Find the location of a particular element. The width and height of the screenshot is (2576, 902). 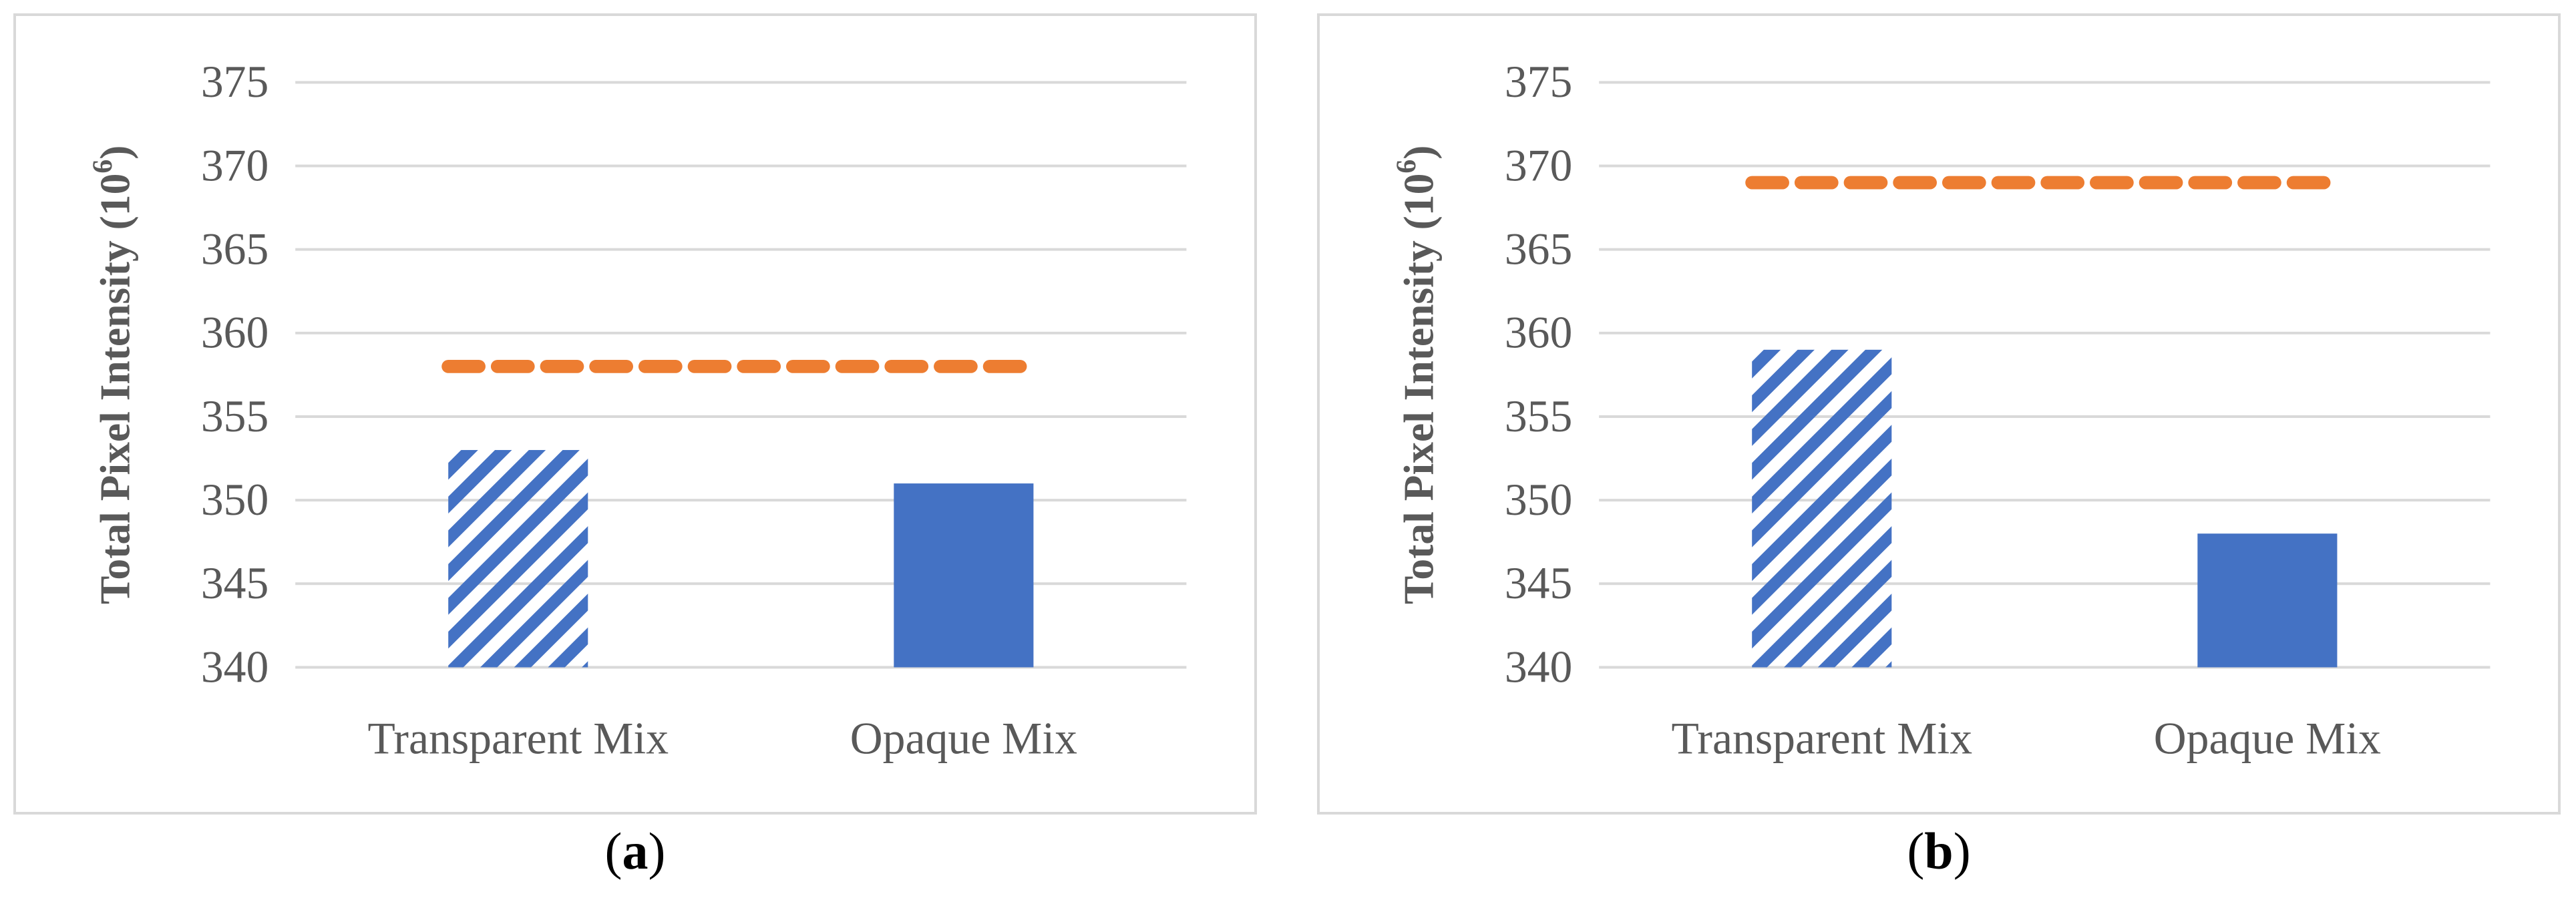

caption-b: (b) is located at coordinates (1939, 851).